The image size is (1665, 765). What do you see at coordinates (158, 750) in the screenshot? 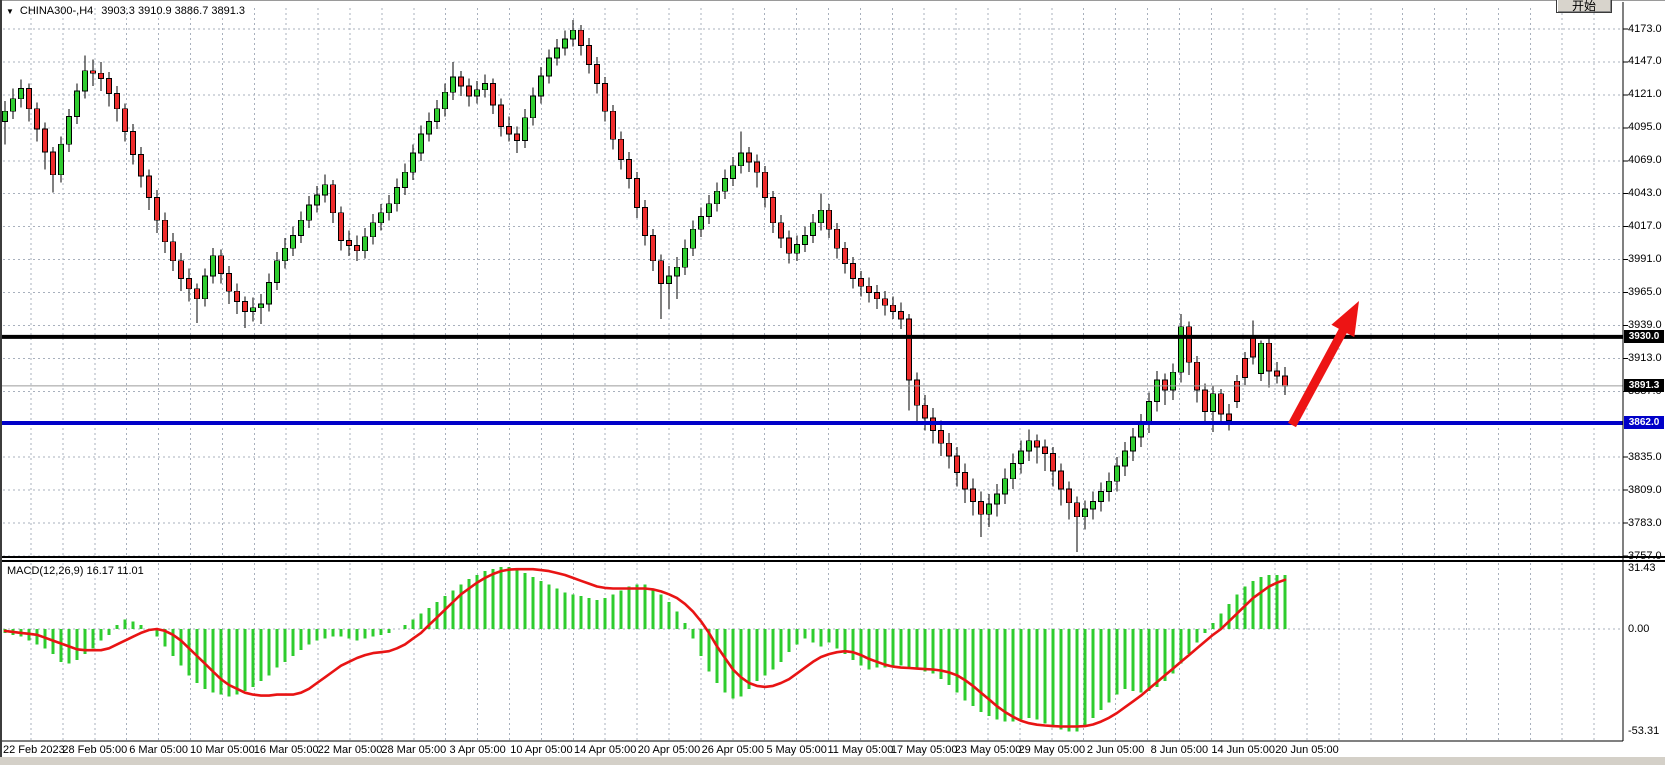
I see `time-axis-label: 6 Mar 05:00` at bounding box center [158, 750].